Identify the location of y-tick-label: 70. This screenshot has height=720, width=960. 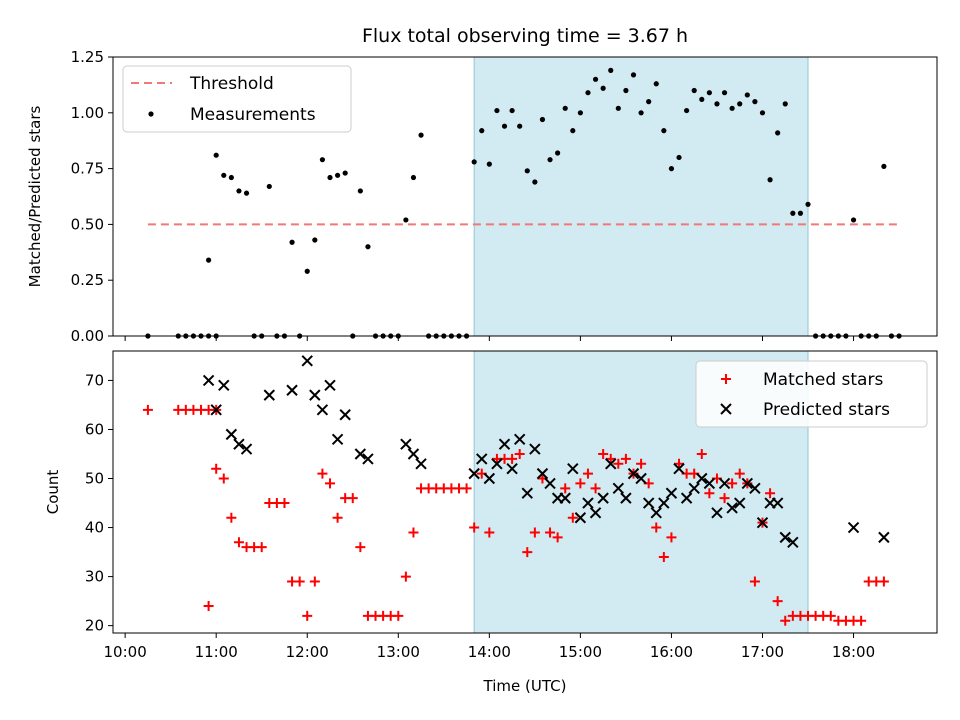
(94, 380).